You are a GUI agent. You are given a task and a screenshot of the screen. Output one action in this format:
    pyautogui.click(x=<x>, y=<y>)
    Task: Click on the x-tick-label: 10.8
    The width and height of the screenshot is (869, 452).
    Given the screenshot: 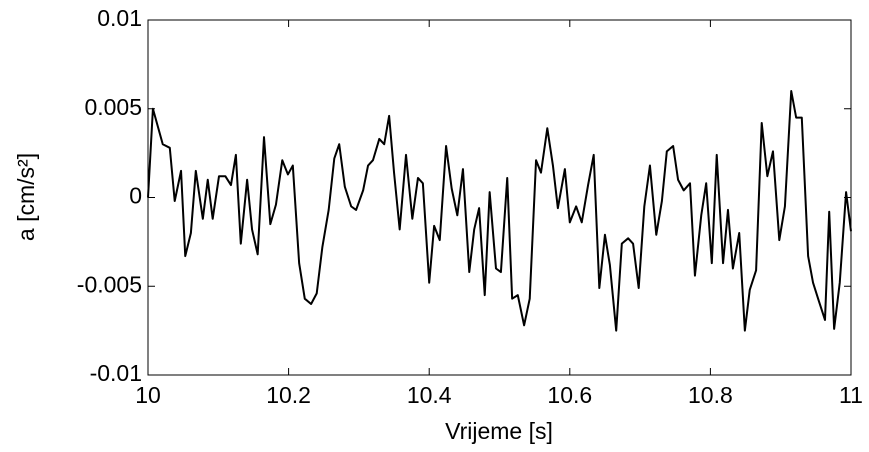 What is the action you would take?
    pyautogui.click(x=710, y=395)
    